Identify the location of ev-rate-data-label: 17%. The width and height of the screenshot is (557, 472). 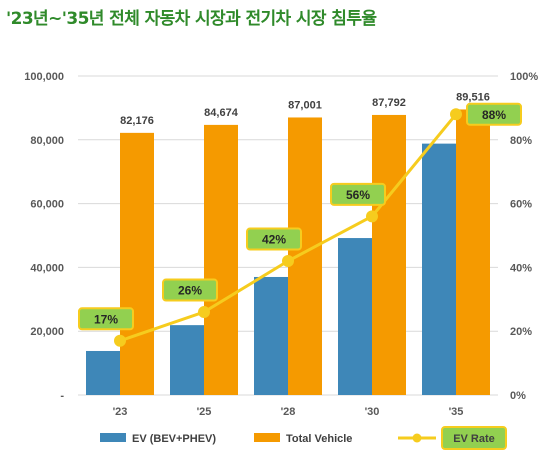
(106, 319).